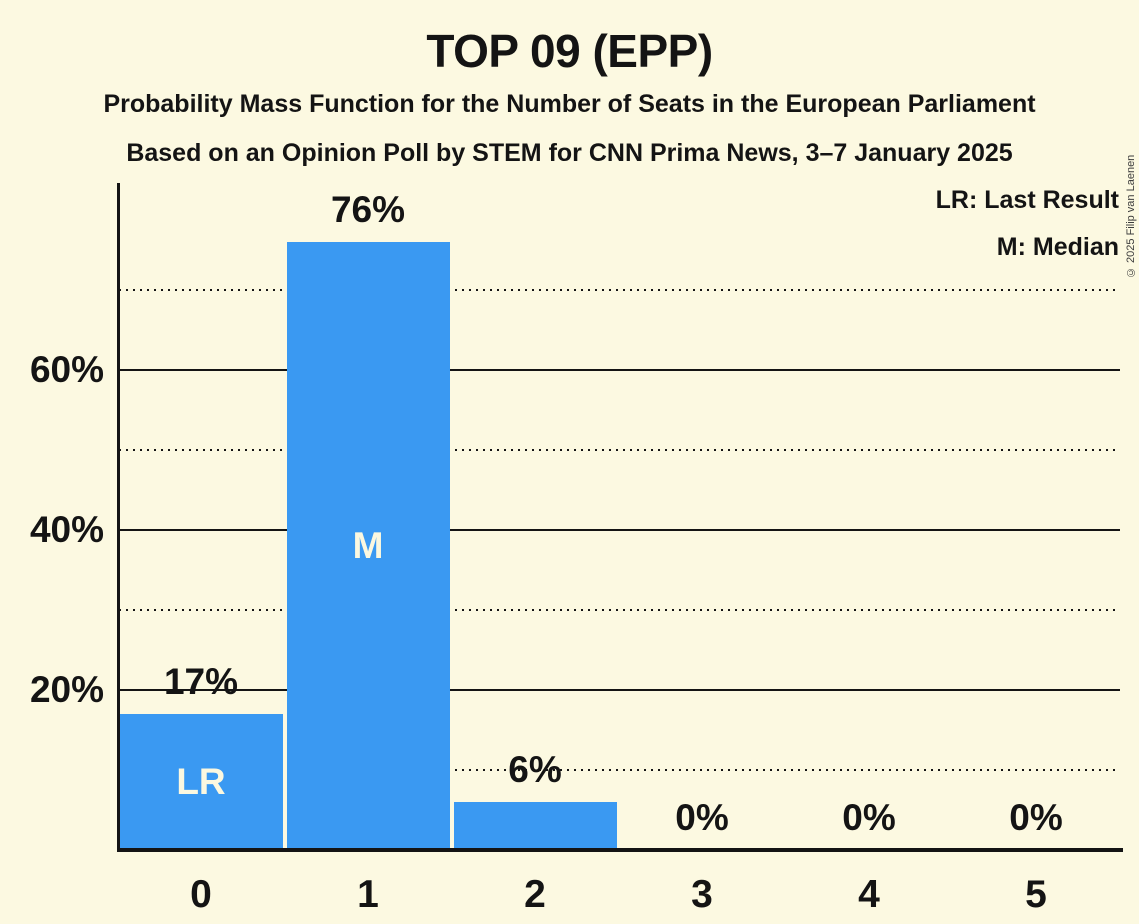 The width and height of the screenshot is (1139, 924). I want to click on x-tick-label-0: 0, so click(201, 894).